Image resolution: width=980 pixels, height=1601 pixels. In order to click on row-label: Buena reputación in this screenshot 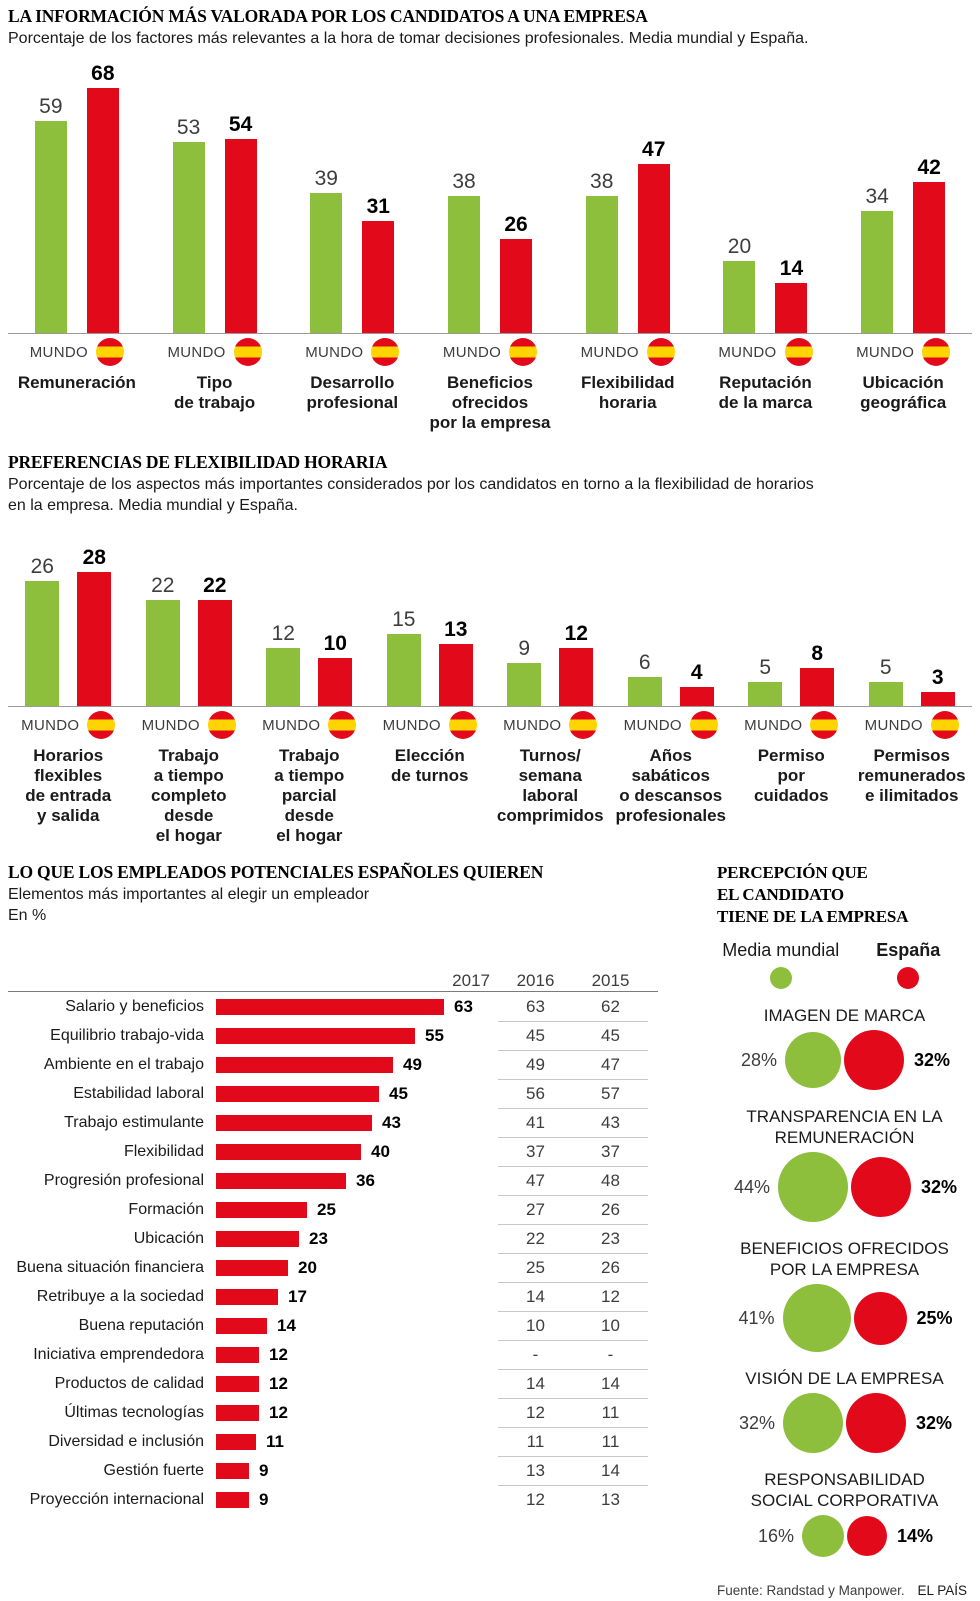, I will do `click(141, 1325)`.